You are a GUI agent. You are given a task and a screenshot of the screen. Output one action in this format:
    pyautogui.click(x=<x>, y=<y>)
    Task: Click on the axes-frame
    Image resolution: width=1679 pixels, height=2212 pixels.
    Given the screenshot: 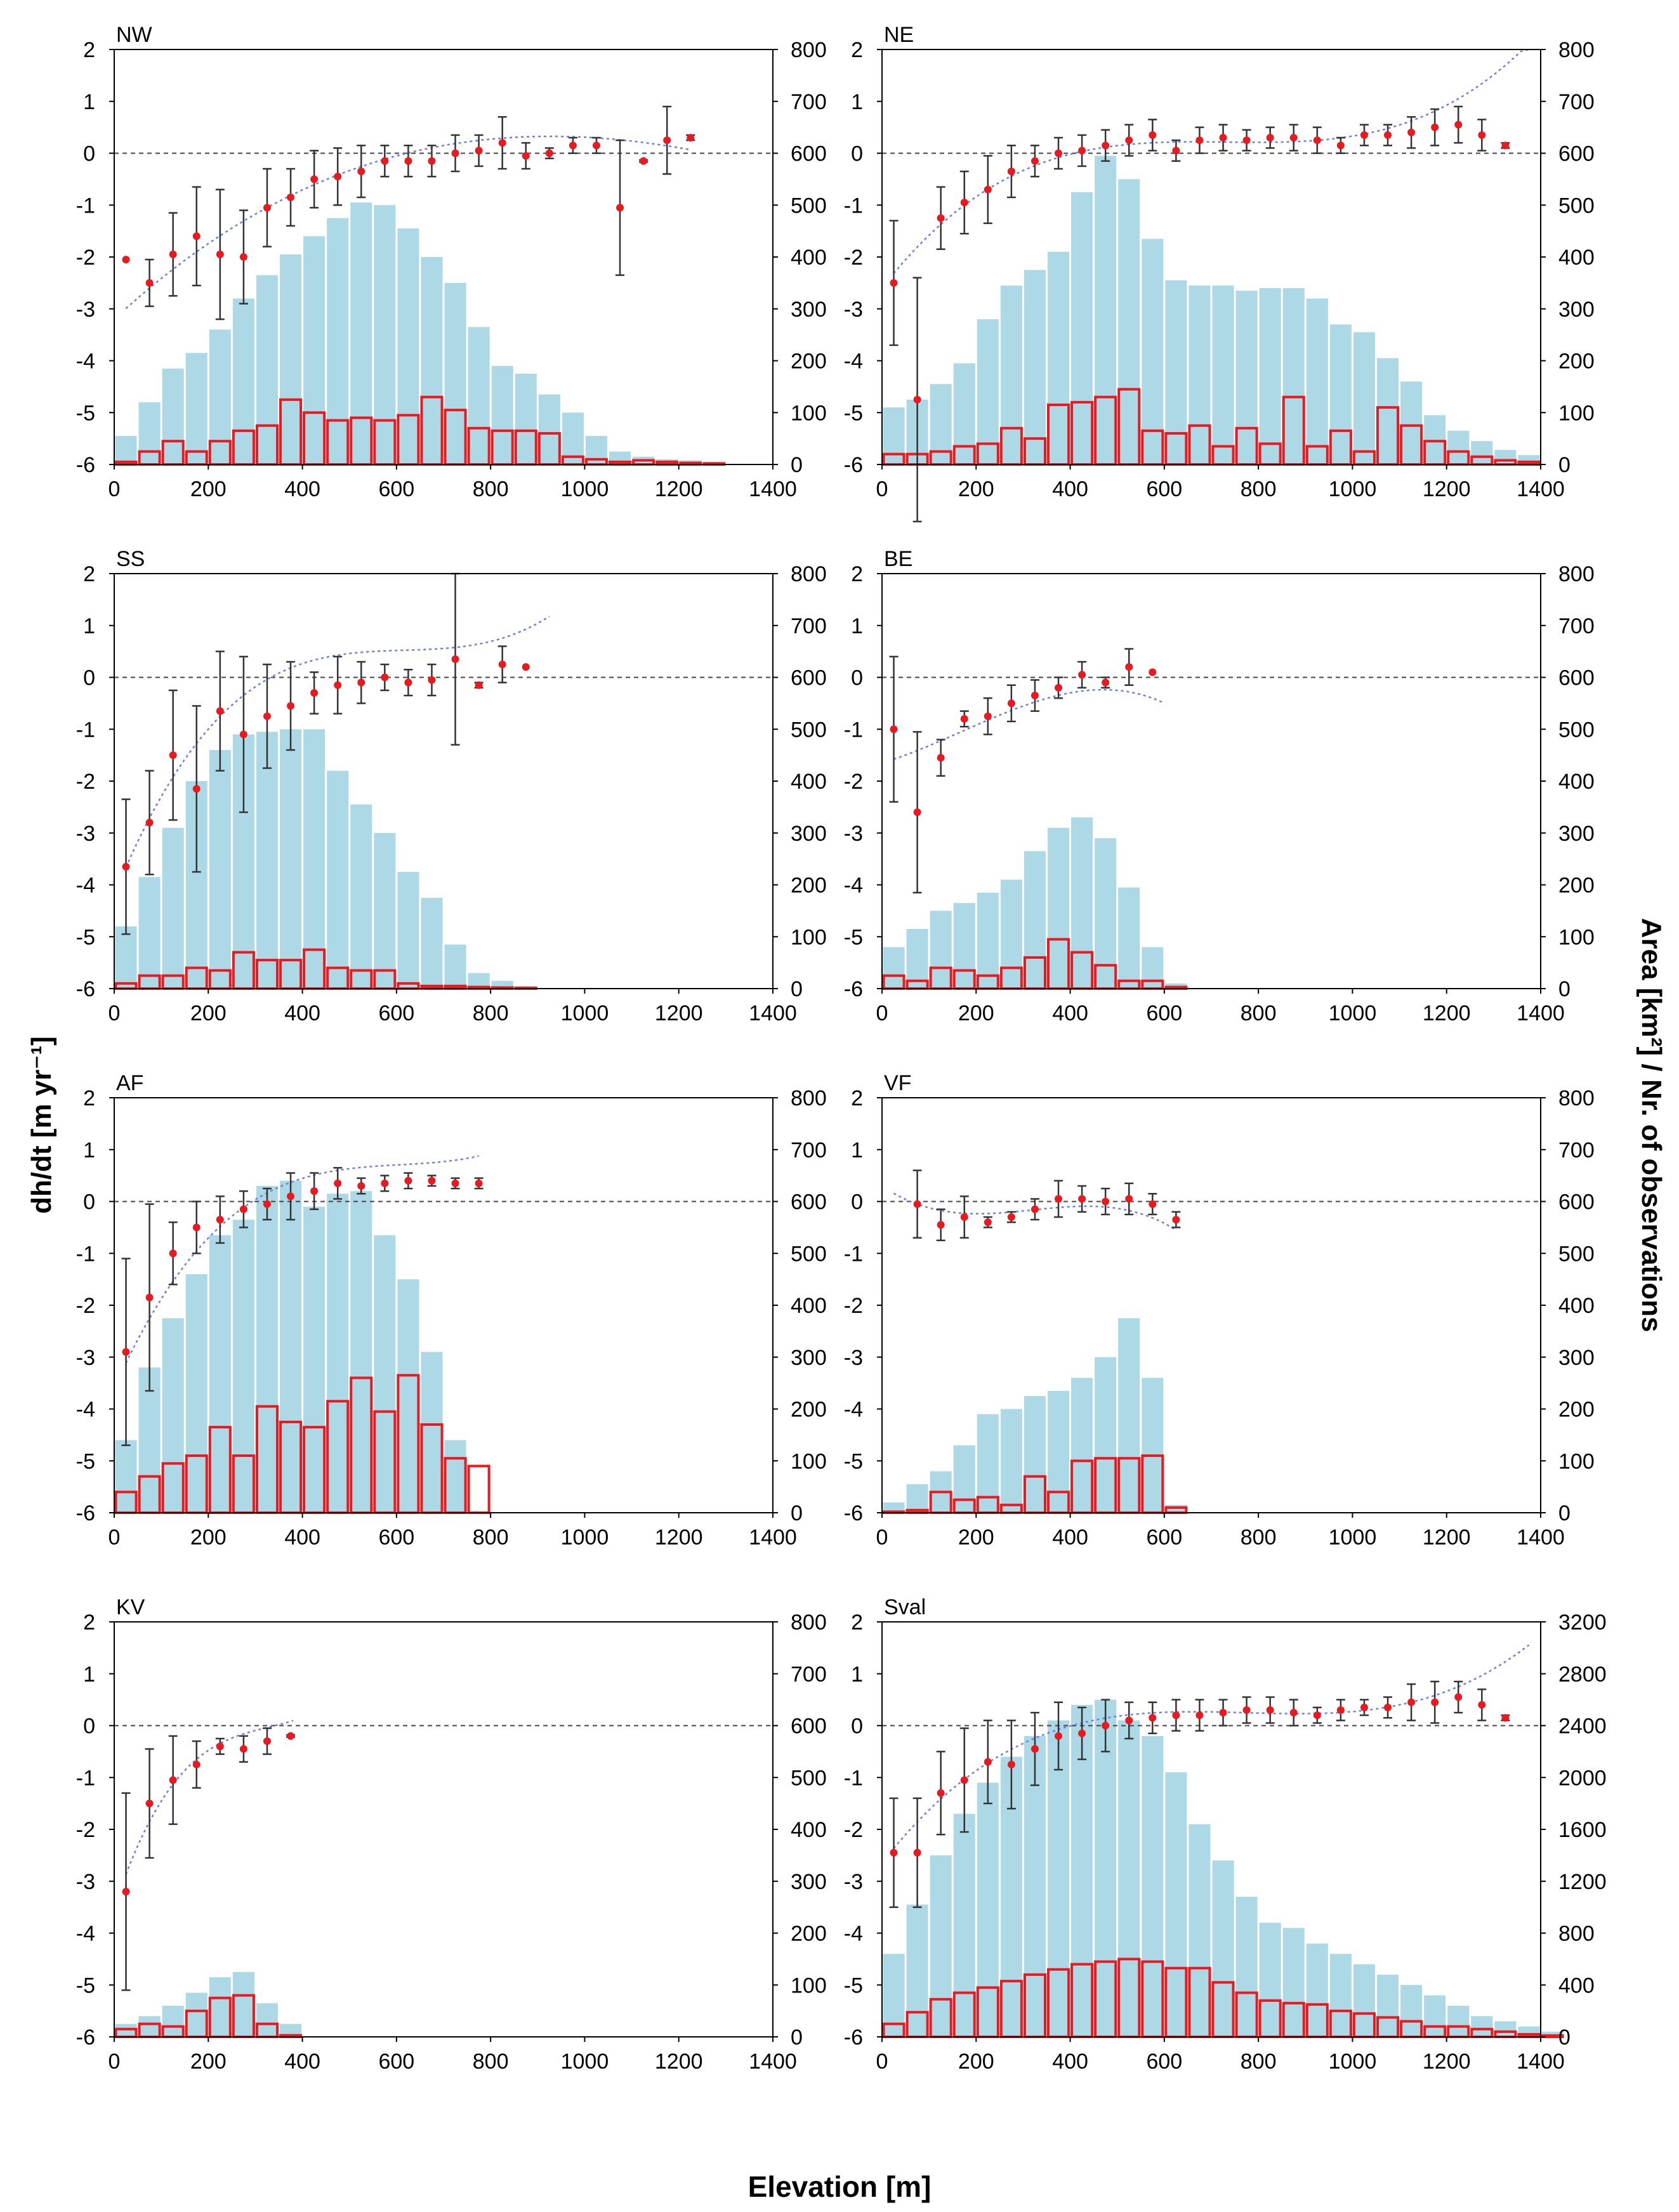 What is the action you would take?
    pyautogui.click(x=444, y=1829)
    